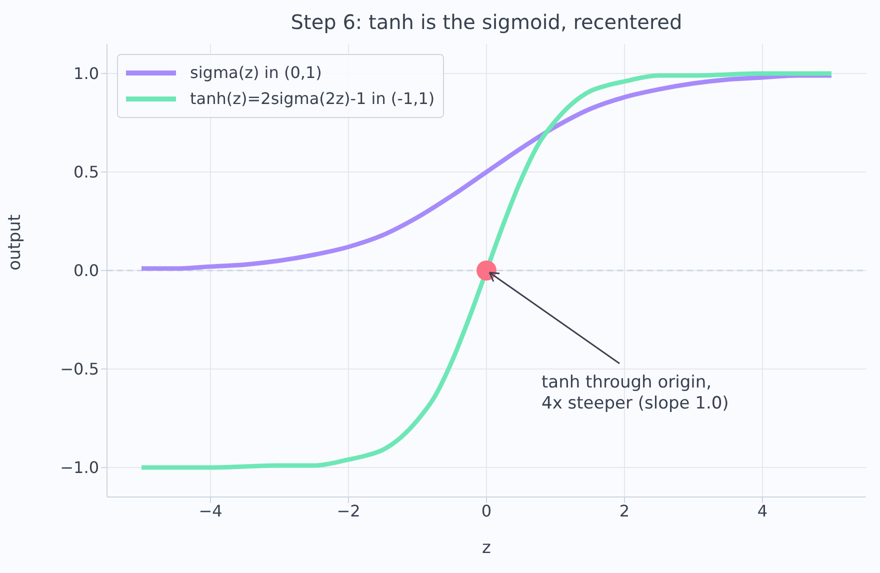 The height and width of the screenshot is (573, 880). I want to click on annotation: tanh through origin, 4x steeper (slope 1.0), so click(635, 393).